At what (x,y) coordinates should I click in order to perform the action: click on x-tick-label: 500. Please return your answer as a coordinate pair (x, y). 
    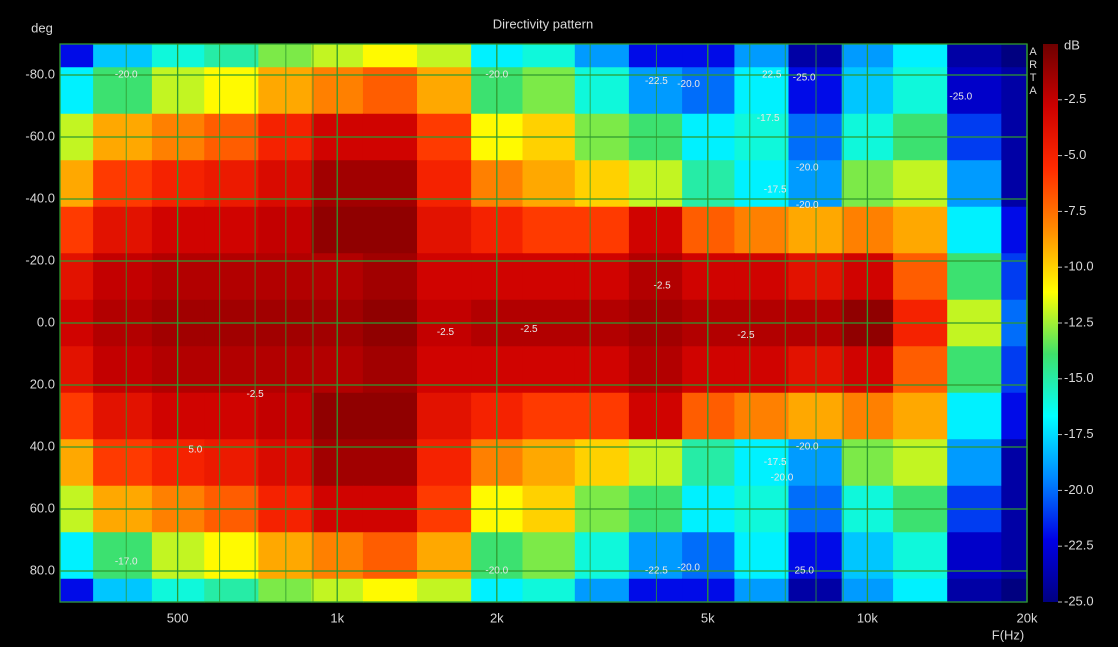
    Looking at the image, I should click on (178, 617).